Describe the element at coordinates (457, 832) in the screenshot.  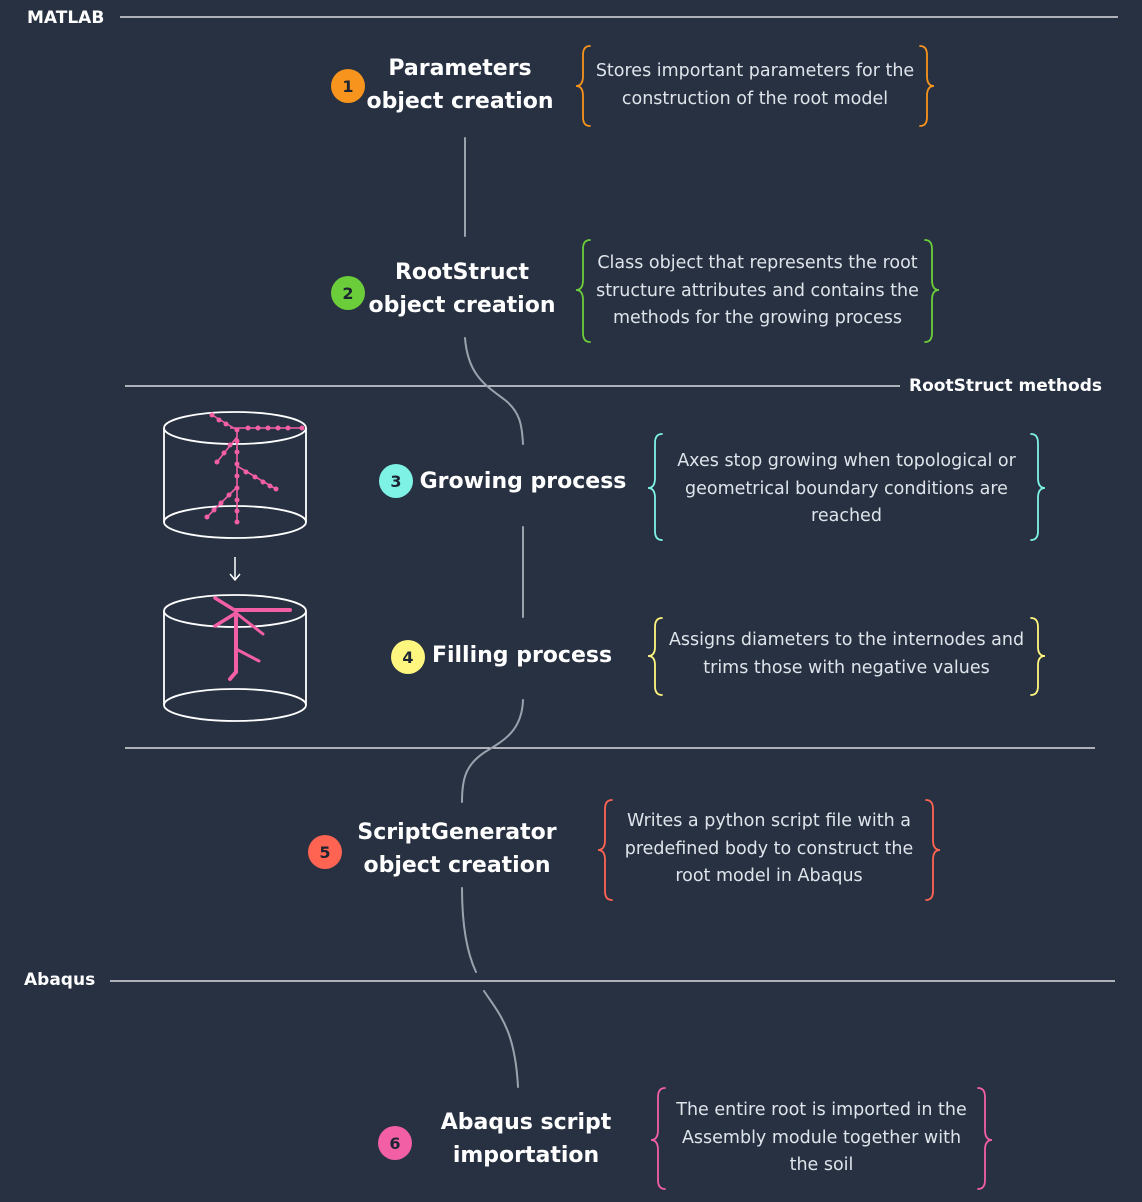
I see `title-line: ScriptGenerator` at that location.